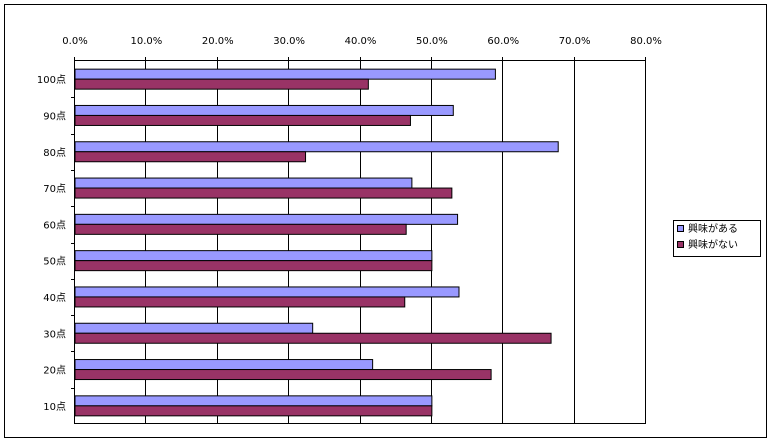  What do you see at coordinates (146, 41) in the screenshot?
I see `x-tick-label: 10.0%` at bounding box center [146, 41].